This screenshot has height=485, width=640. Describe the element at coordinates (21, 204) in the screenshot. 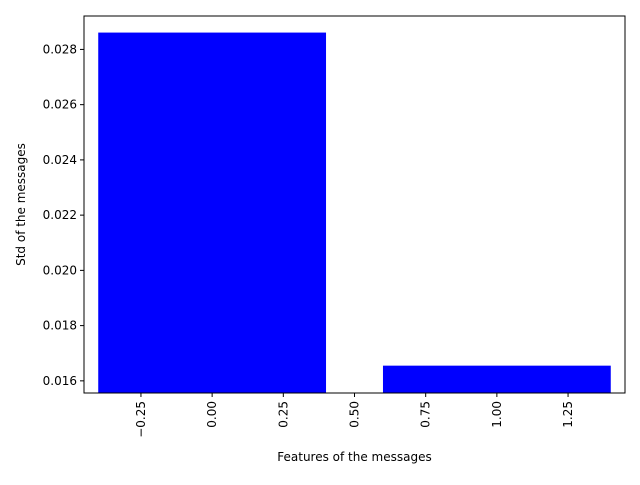

I see `y-axis-label: Std of the messages` at that location.